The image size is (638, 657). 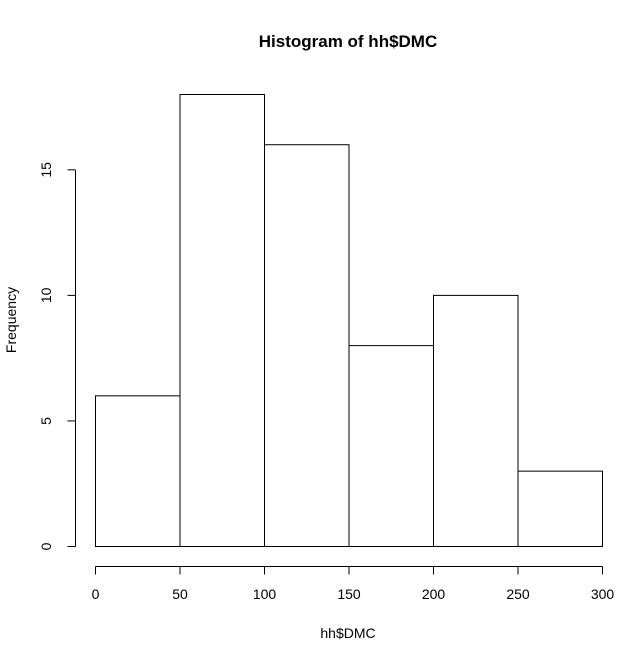 I want to click on x-tick-label: 300, so click(x=603, y=594).